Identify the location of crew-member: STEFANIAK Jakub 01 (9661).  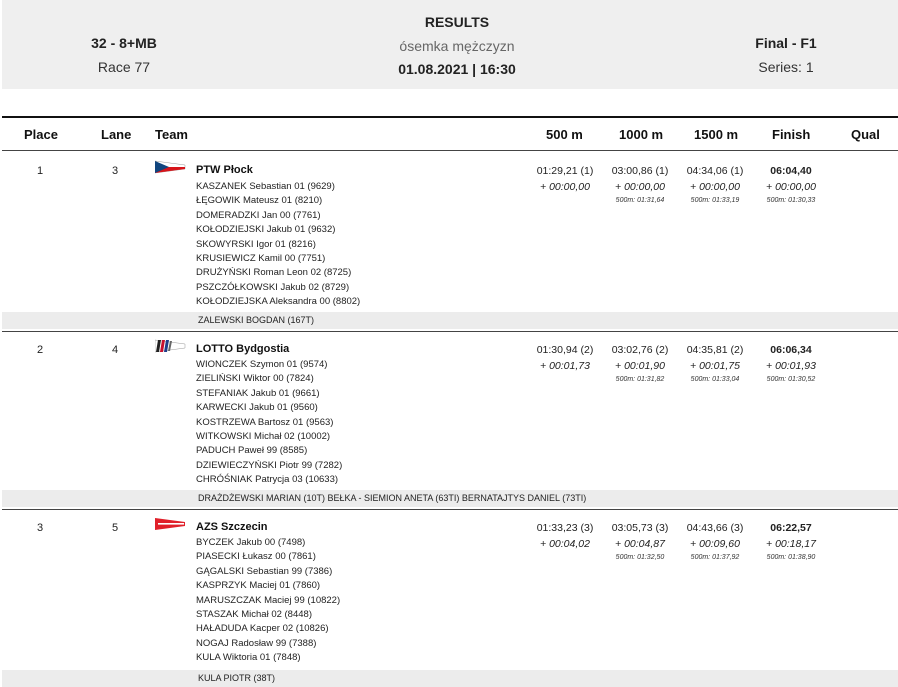
(258, 393).